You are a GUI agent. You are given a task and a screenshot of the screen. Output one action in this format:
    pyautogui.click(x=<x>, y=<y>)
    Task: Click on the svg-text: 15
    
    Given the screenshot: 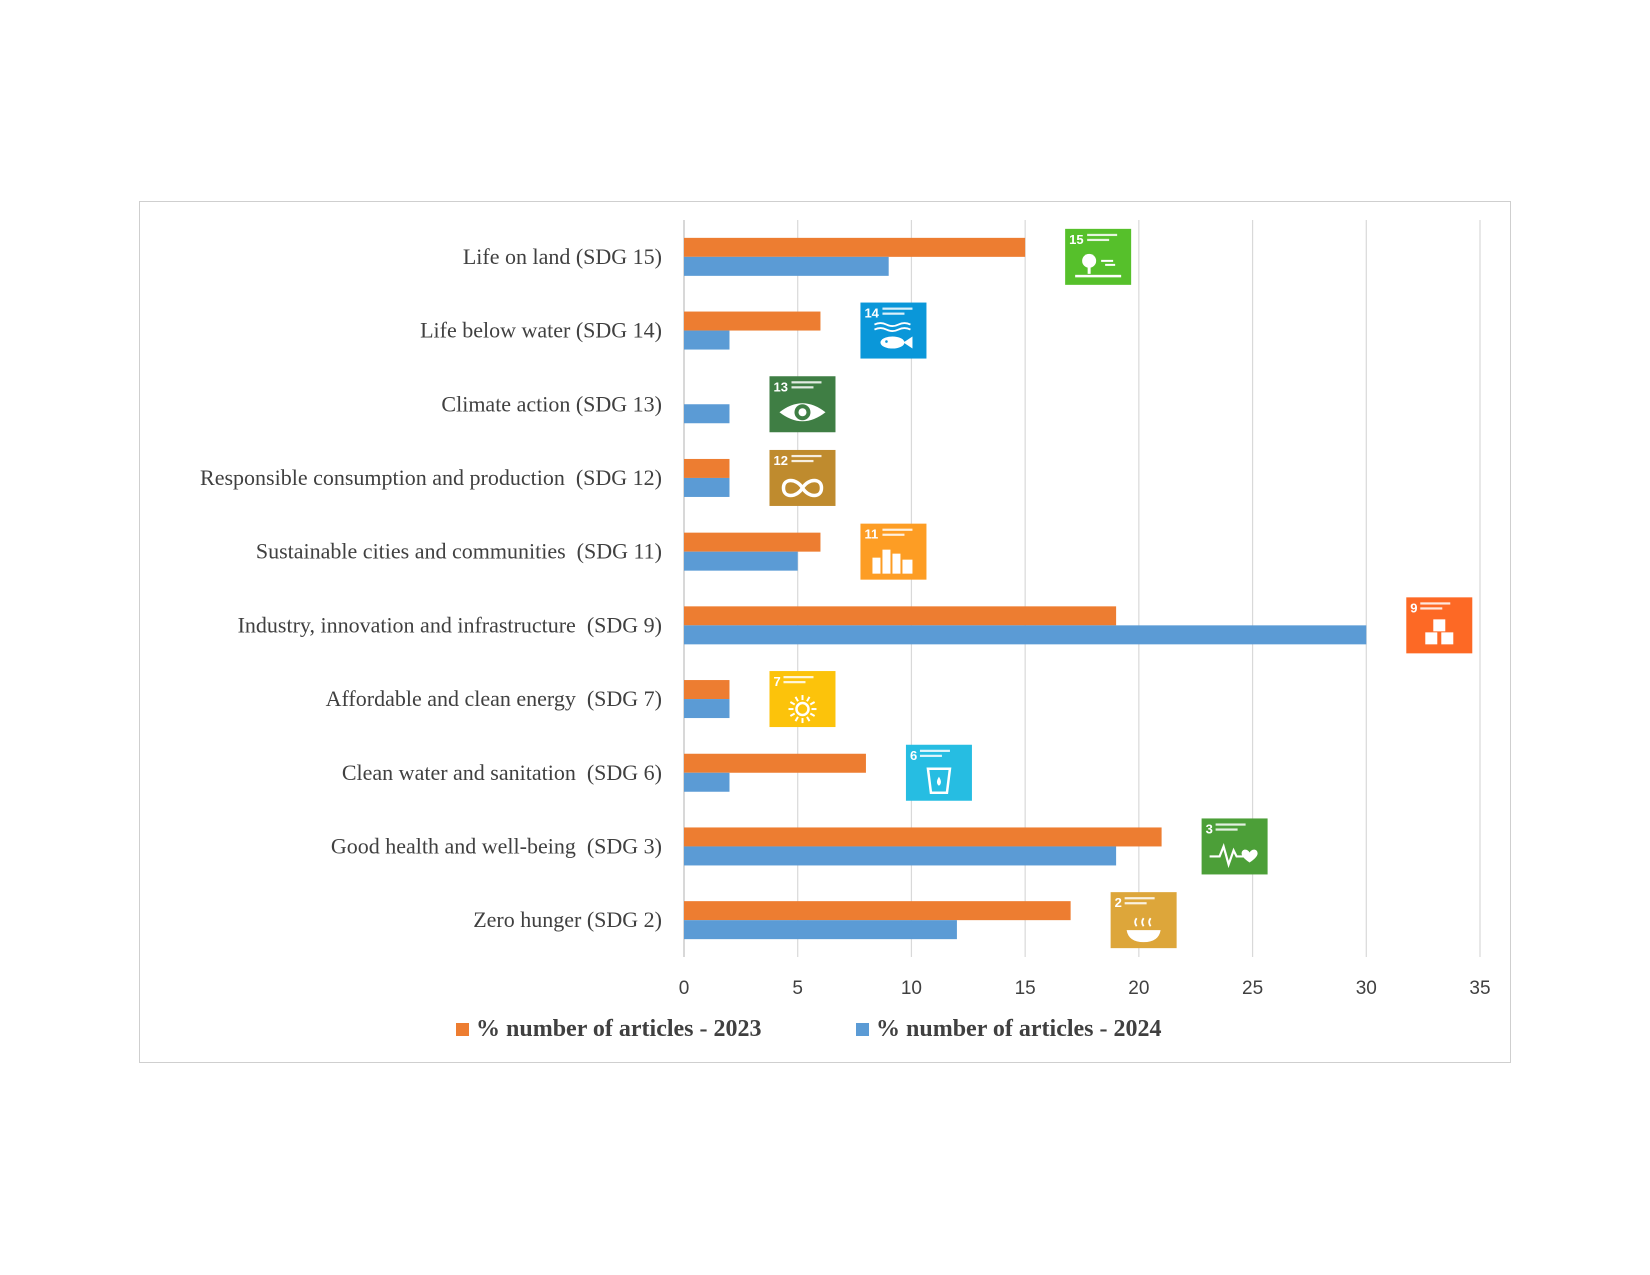 What is the action you would take?
    pyautogui.click(x=1076, y=239)
    